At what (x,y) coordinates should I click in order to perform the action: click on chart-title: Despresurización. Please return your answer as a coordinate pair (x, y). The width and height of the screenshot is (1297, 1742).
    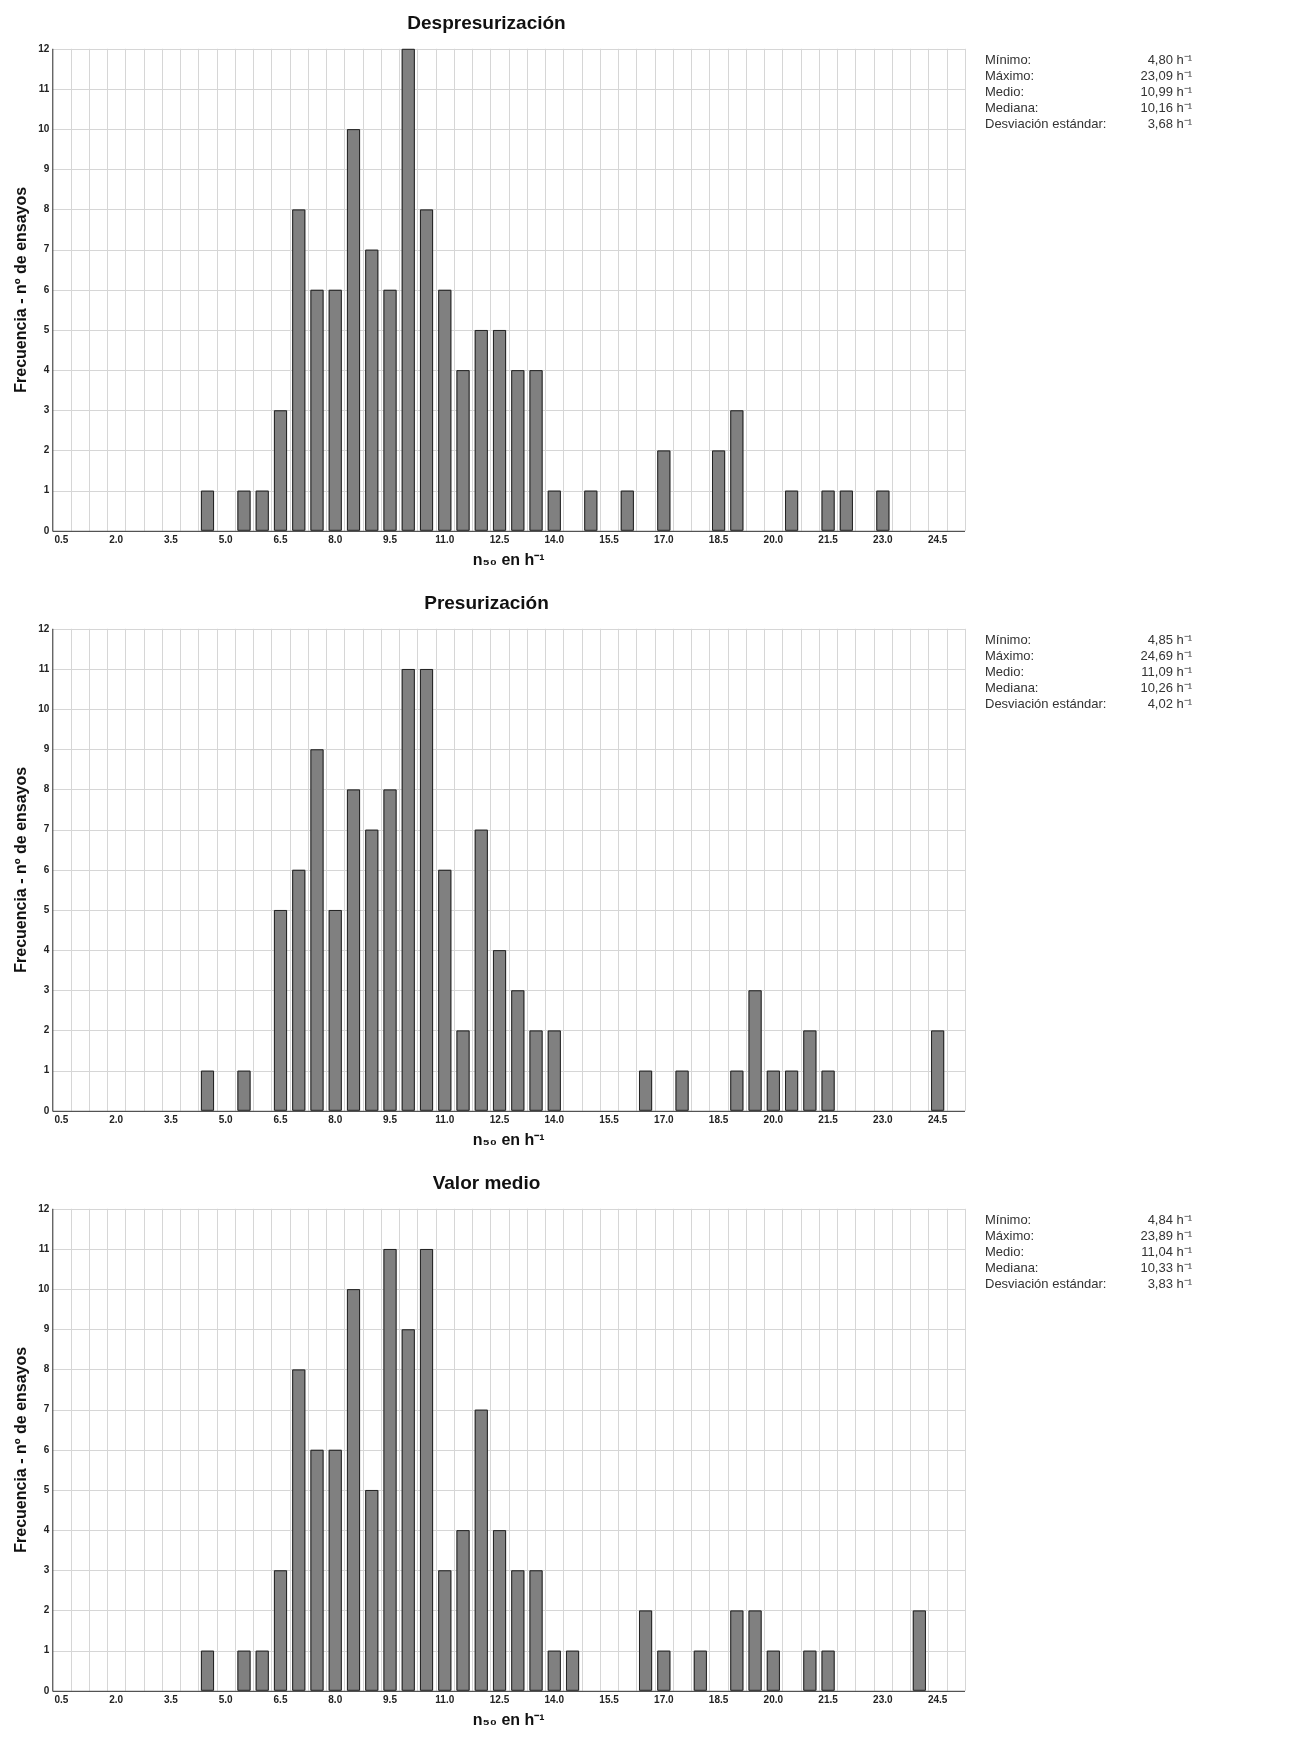
    Looking at the image, I should click on (486, 22).